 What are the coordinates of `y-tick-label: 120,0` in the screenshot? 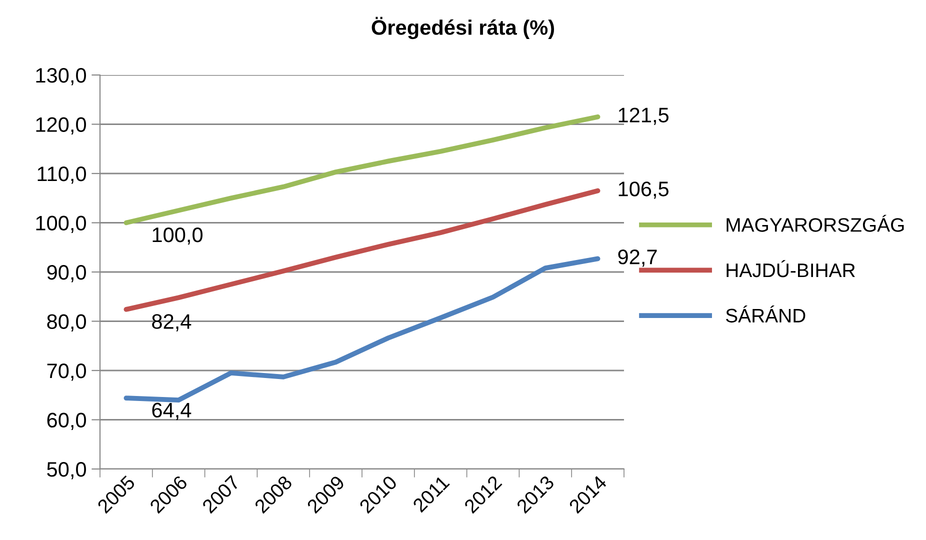 It's located at (61, 125).